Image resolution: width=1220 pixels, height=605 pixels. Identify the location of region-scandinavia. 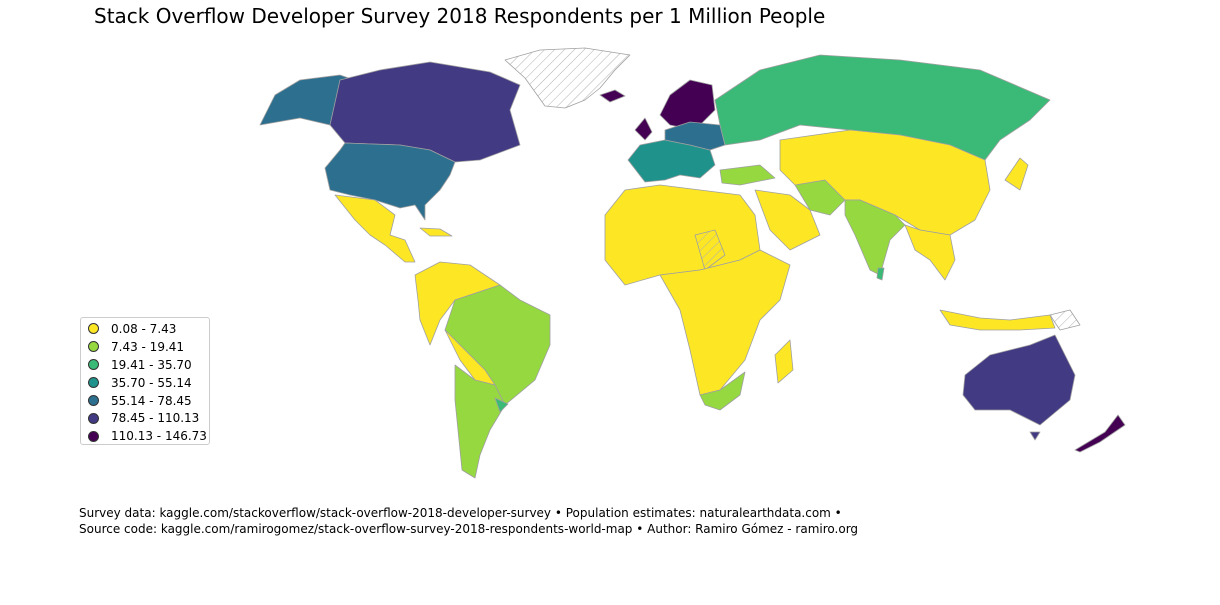
(687, 104).